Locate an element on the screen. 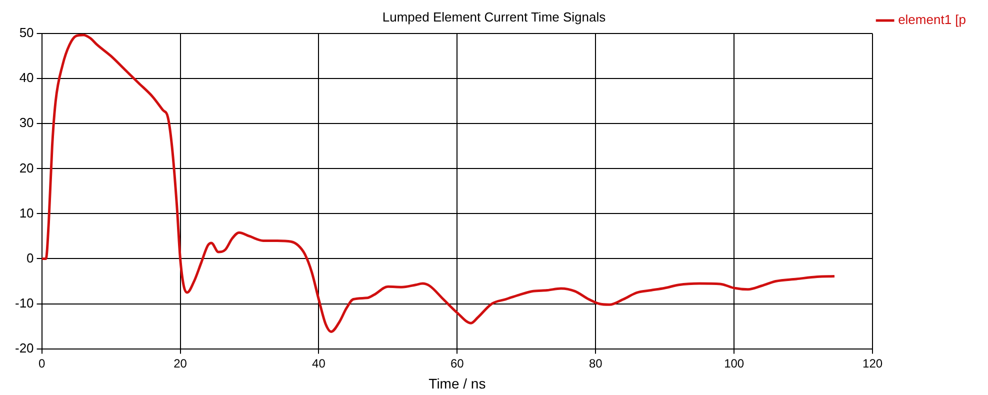  y-tick-label: -20 is located at coordinates (24, 348).